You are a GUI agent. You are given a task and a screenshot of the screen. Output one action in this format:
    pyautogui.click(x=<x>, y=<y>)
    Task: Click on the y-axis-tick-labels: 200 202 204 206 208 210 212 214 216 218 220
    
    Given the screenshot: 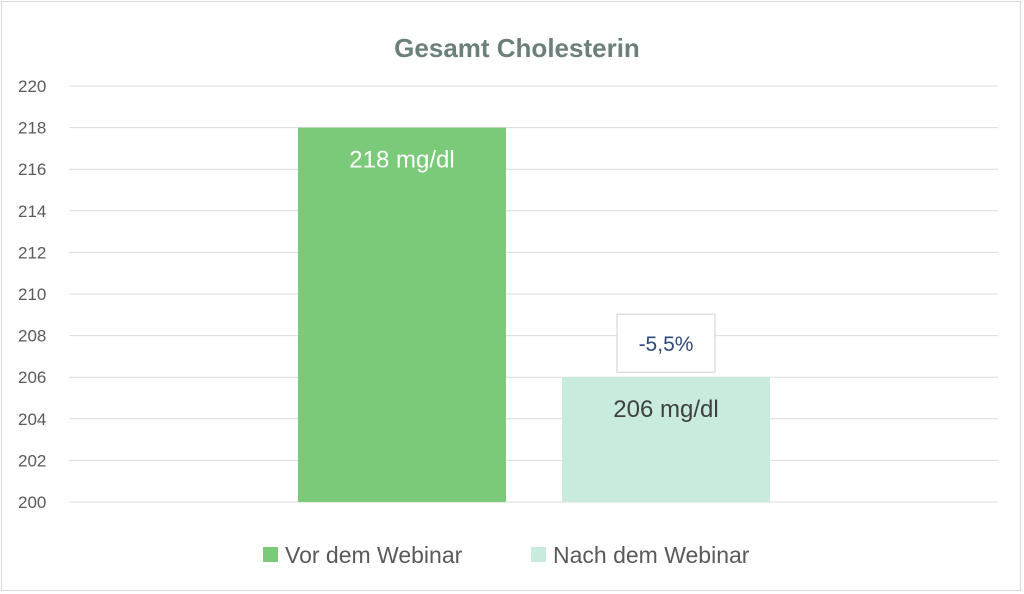 What is the action you would take?
    pyautogui.click(x=32, y=294)
    